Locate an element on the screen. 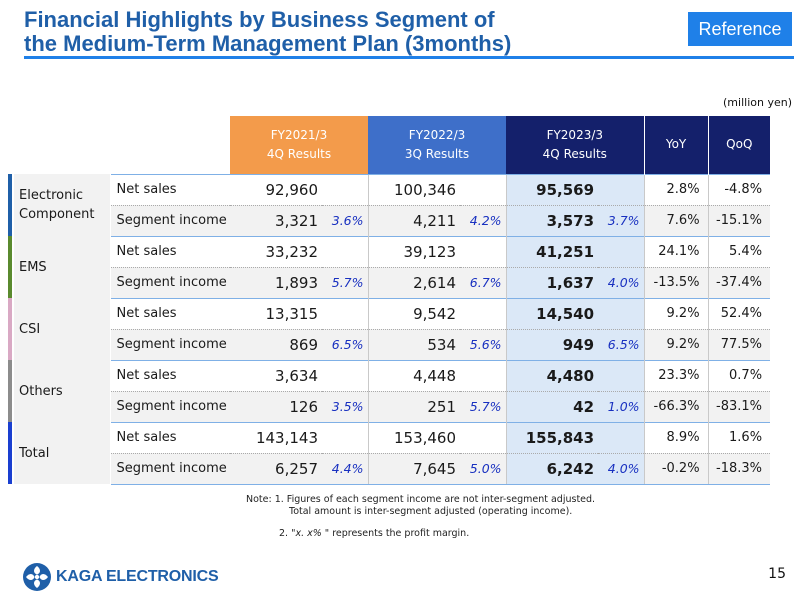  fy2023-value: 155,843 is located at coordinates (552, 437).